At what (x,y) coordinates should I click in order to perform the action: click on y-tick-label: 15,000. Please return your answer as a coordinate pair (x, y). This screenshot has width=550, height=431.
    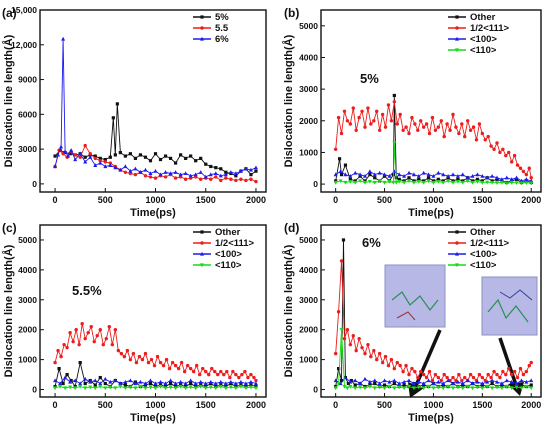
    Looking at the image, I should click on (24, 10).